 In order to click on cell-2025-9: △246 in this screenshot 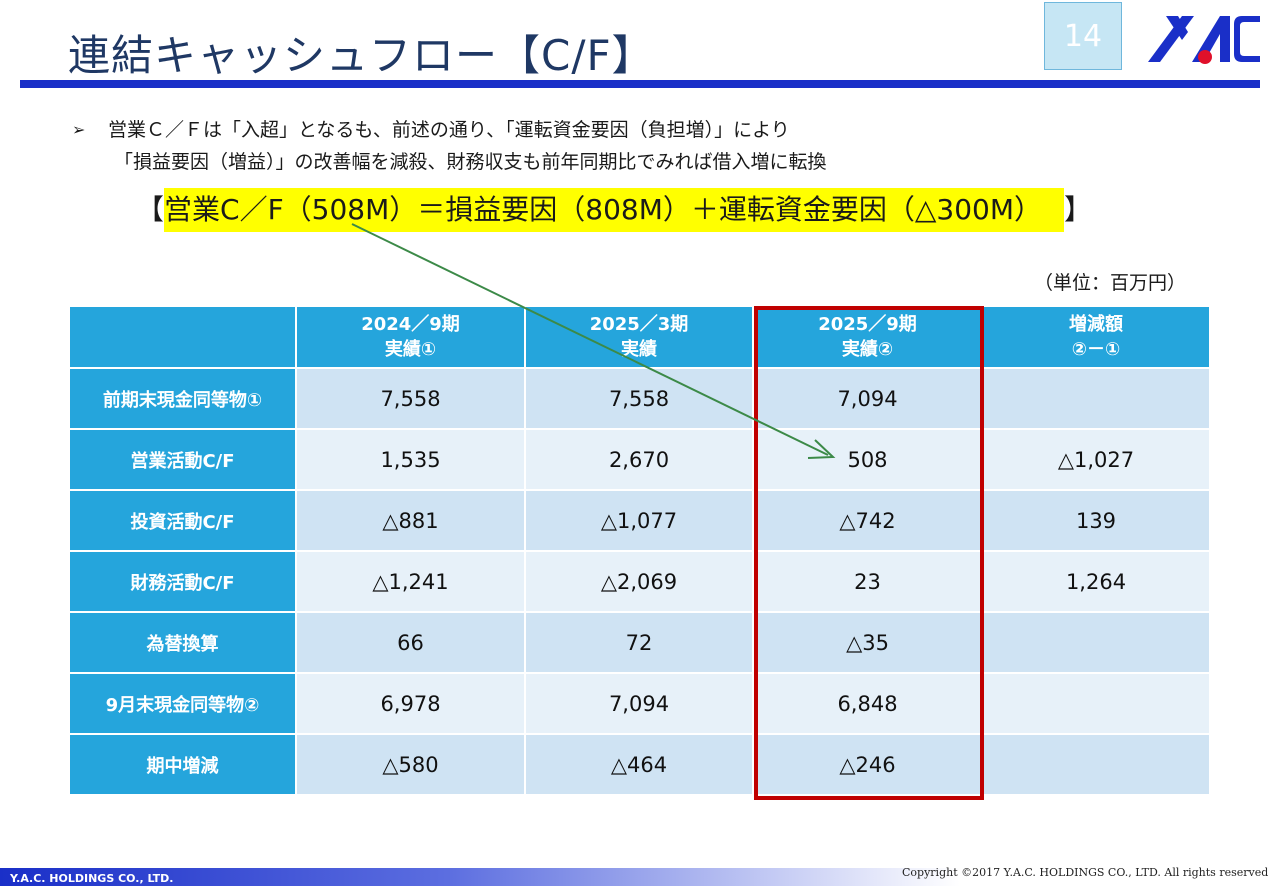, I will do `click(867, 764)`.